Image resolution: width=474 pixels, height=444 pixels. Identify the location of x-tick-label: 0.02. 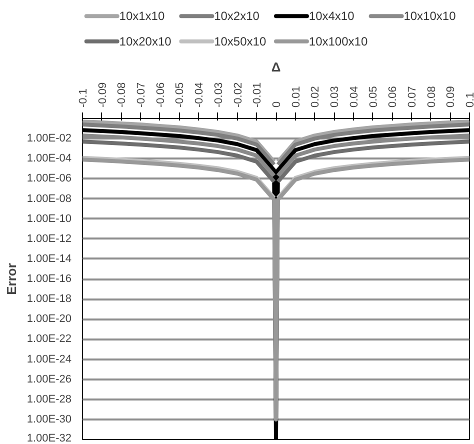
(316, 97).